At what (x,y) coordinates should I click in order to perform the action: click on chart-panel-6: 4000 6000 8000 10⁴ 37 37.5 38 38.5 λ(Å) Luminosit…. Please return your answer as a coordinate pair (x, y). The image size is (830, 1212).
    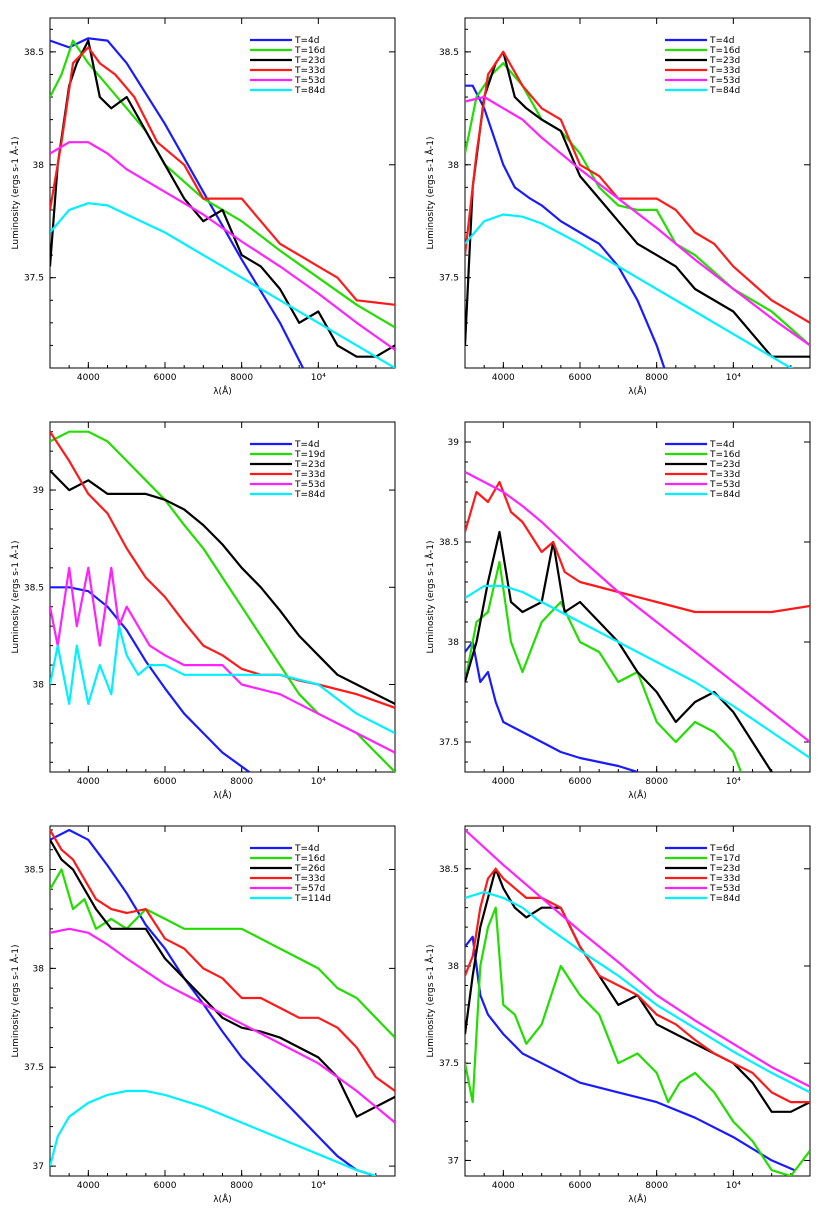
    Looking at the image, I should click on (617, 1015).